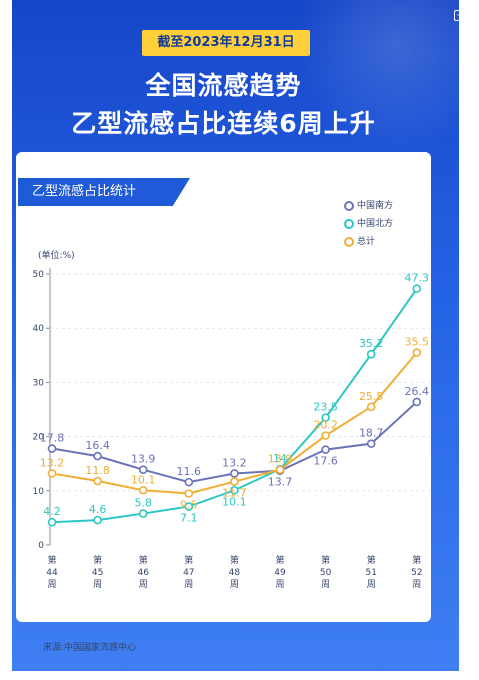  What do you see at coordinates (52, 572) in the screenshot?
I see `x-tick-label-0: 第 44 周` at bounding box center [52, 572].